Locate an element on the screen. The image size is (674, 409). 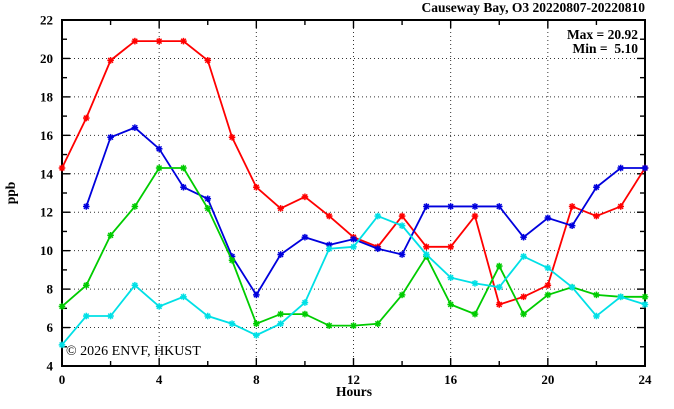
y-tick-label-14: 14 is located at coordinates (47, 173).